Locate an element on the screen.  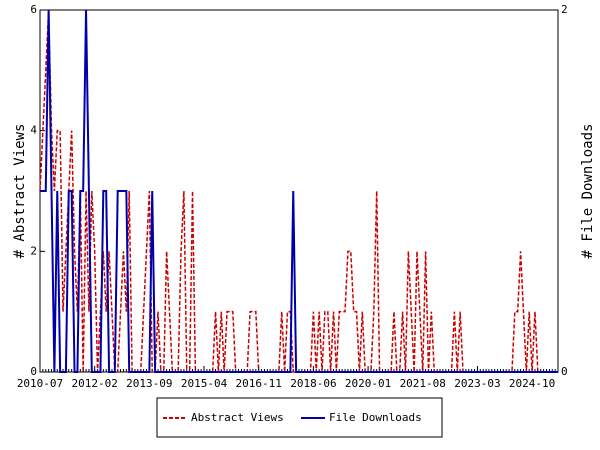
x-tick-label: 2010-07 is located at coordinates (40, 383).